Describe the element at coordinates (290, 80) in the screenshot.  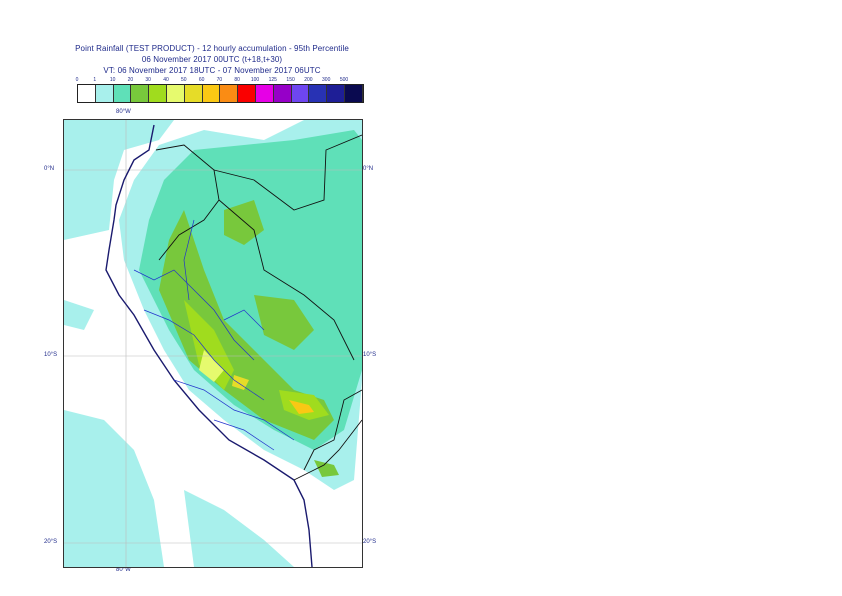
I see `legend-label: 150` at that location.